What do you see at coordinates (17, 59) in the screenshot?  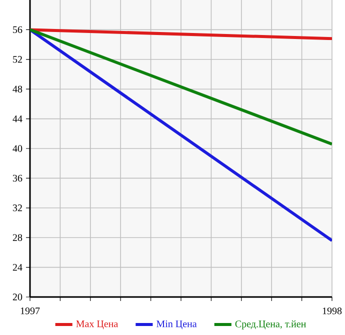 I see `y-tick-label: 52` at bounding box center [17, 59].